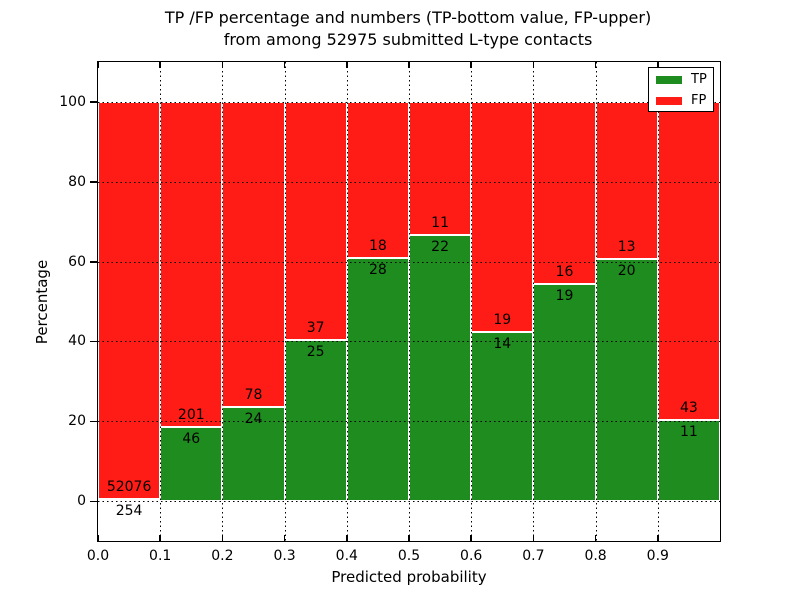 The width and height of the screenshot is (800, 600). I want to click on fp-count-label: 18, so click(377, 246).